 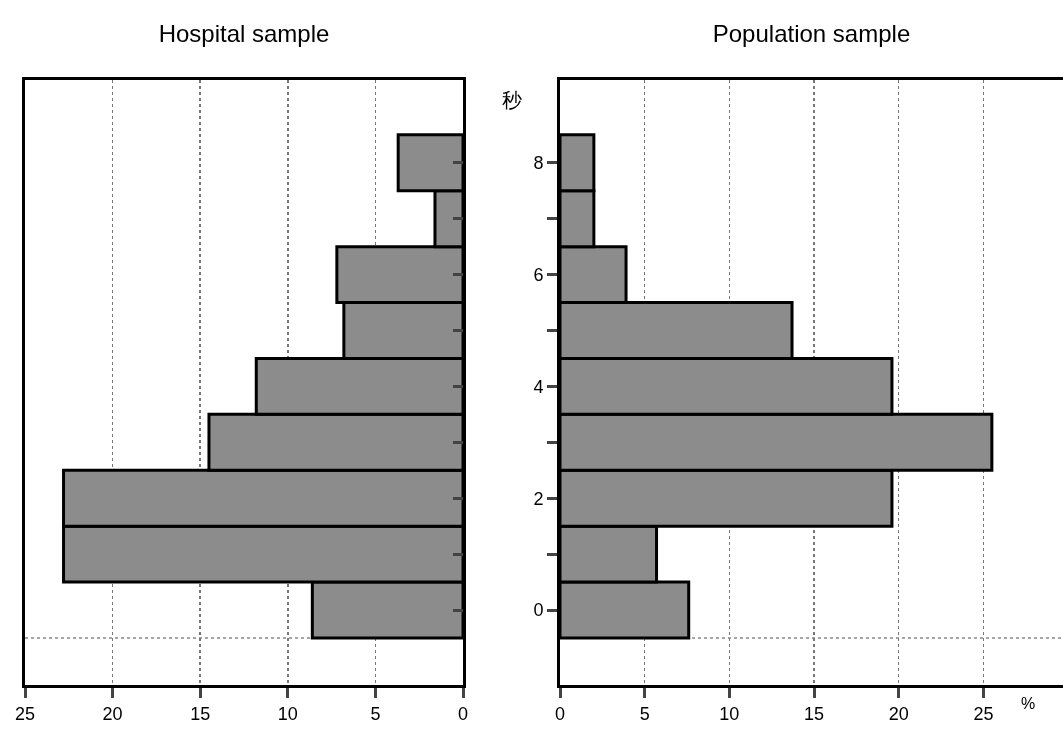 I want to click on chart-title: Population sample, so click(x=811, y=33).